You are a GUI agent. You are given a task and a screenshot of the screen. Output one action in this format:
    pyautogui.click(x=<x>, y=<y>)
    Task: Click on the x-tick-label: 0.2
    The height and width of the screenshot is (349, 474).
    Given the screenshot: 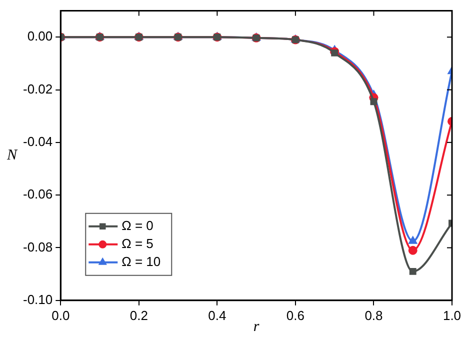 What is the action you would take?
    pyautogui.click(x=139, y=315)
    